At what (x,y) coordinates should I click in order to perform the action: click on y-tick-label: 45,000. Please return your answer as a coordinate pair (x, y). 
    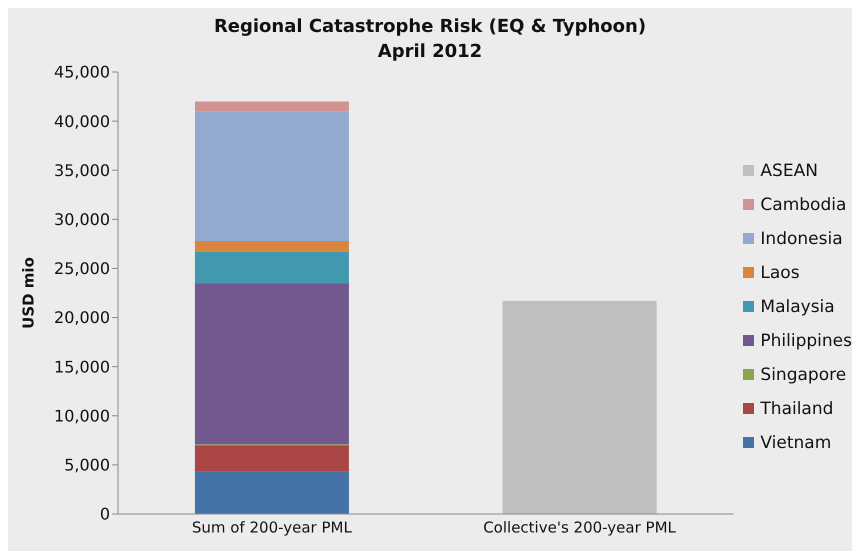
    Looking at the image, I should click on (82, 72).